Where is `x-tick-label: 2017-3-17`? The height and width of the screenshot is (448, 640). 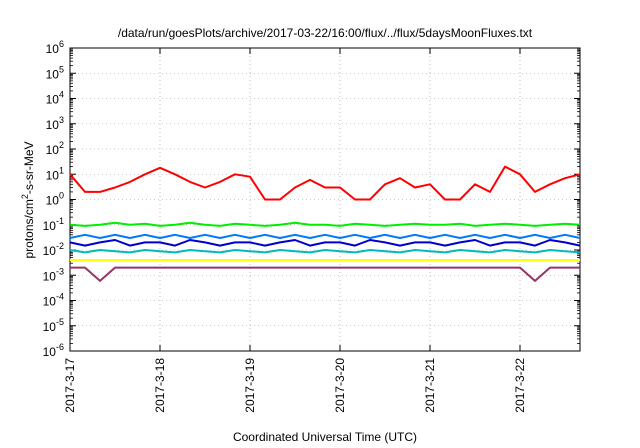
x-tick-label: 2017-3-17 is located at coordinates (70, 385).